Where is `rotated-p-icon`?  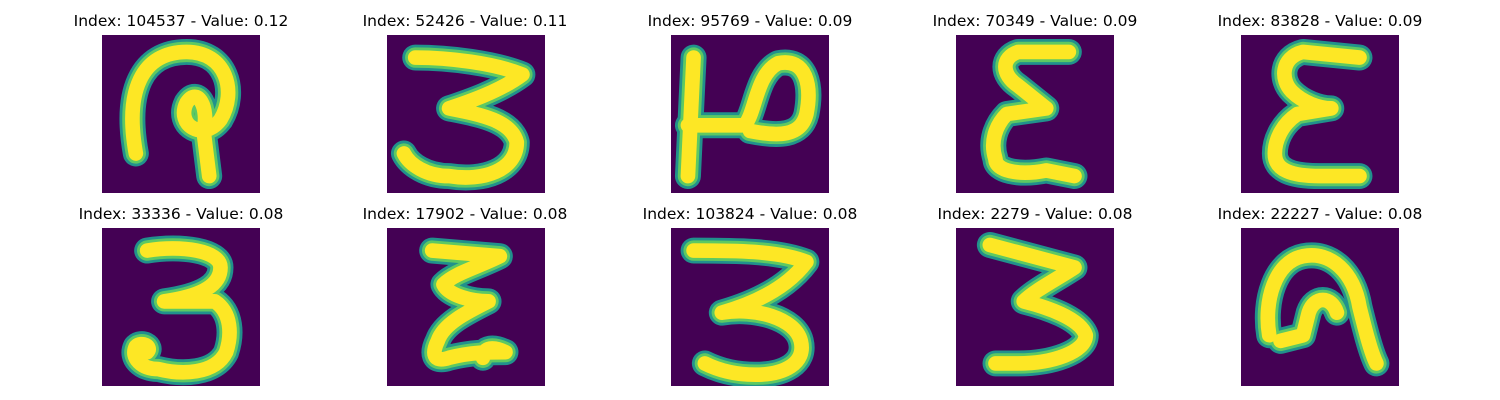 rotated-p-icon is located at coordinates (750, 114).